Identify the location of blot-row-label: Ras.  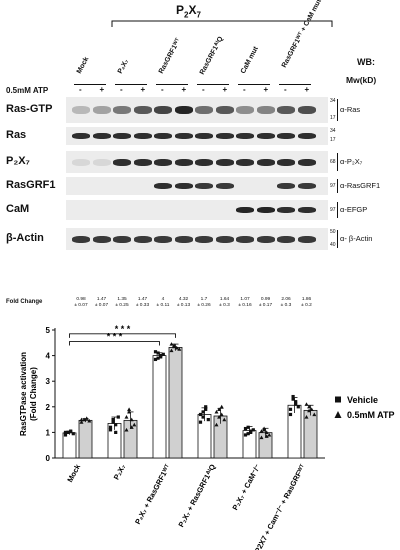
(16, 135).